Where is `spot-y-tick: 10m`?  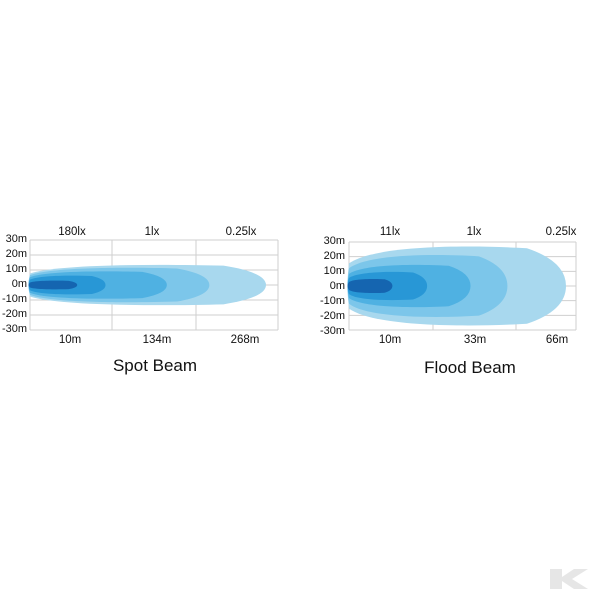
spot-y-tick: 10m is located at coordinates (16, 269).